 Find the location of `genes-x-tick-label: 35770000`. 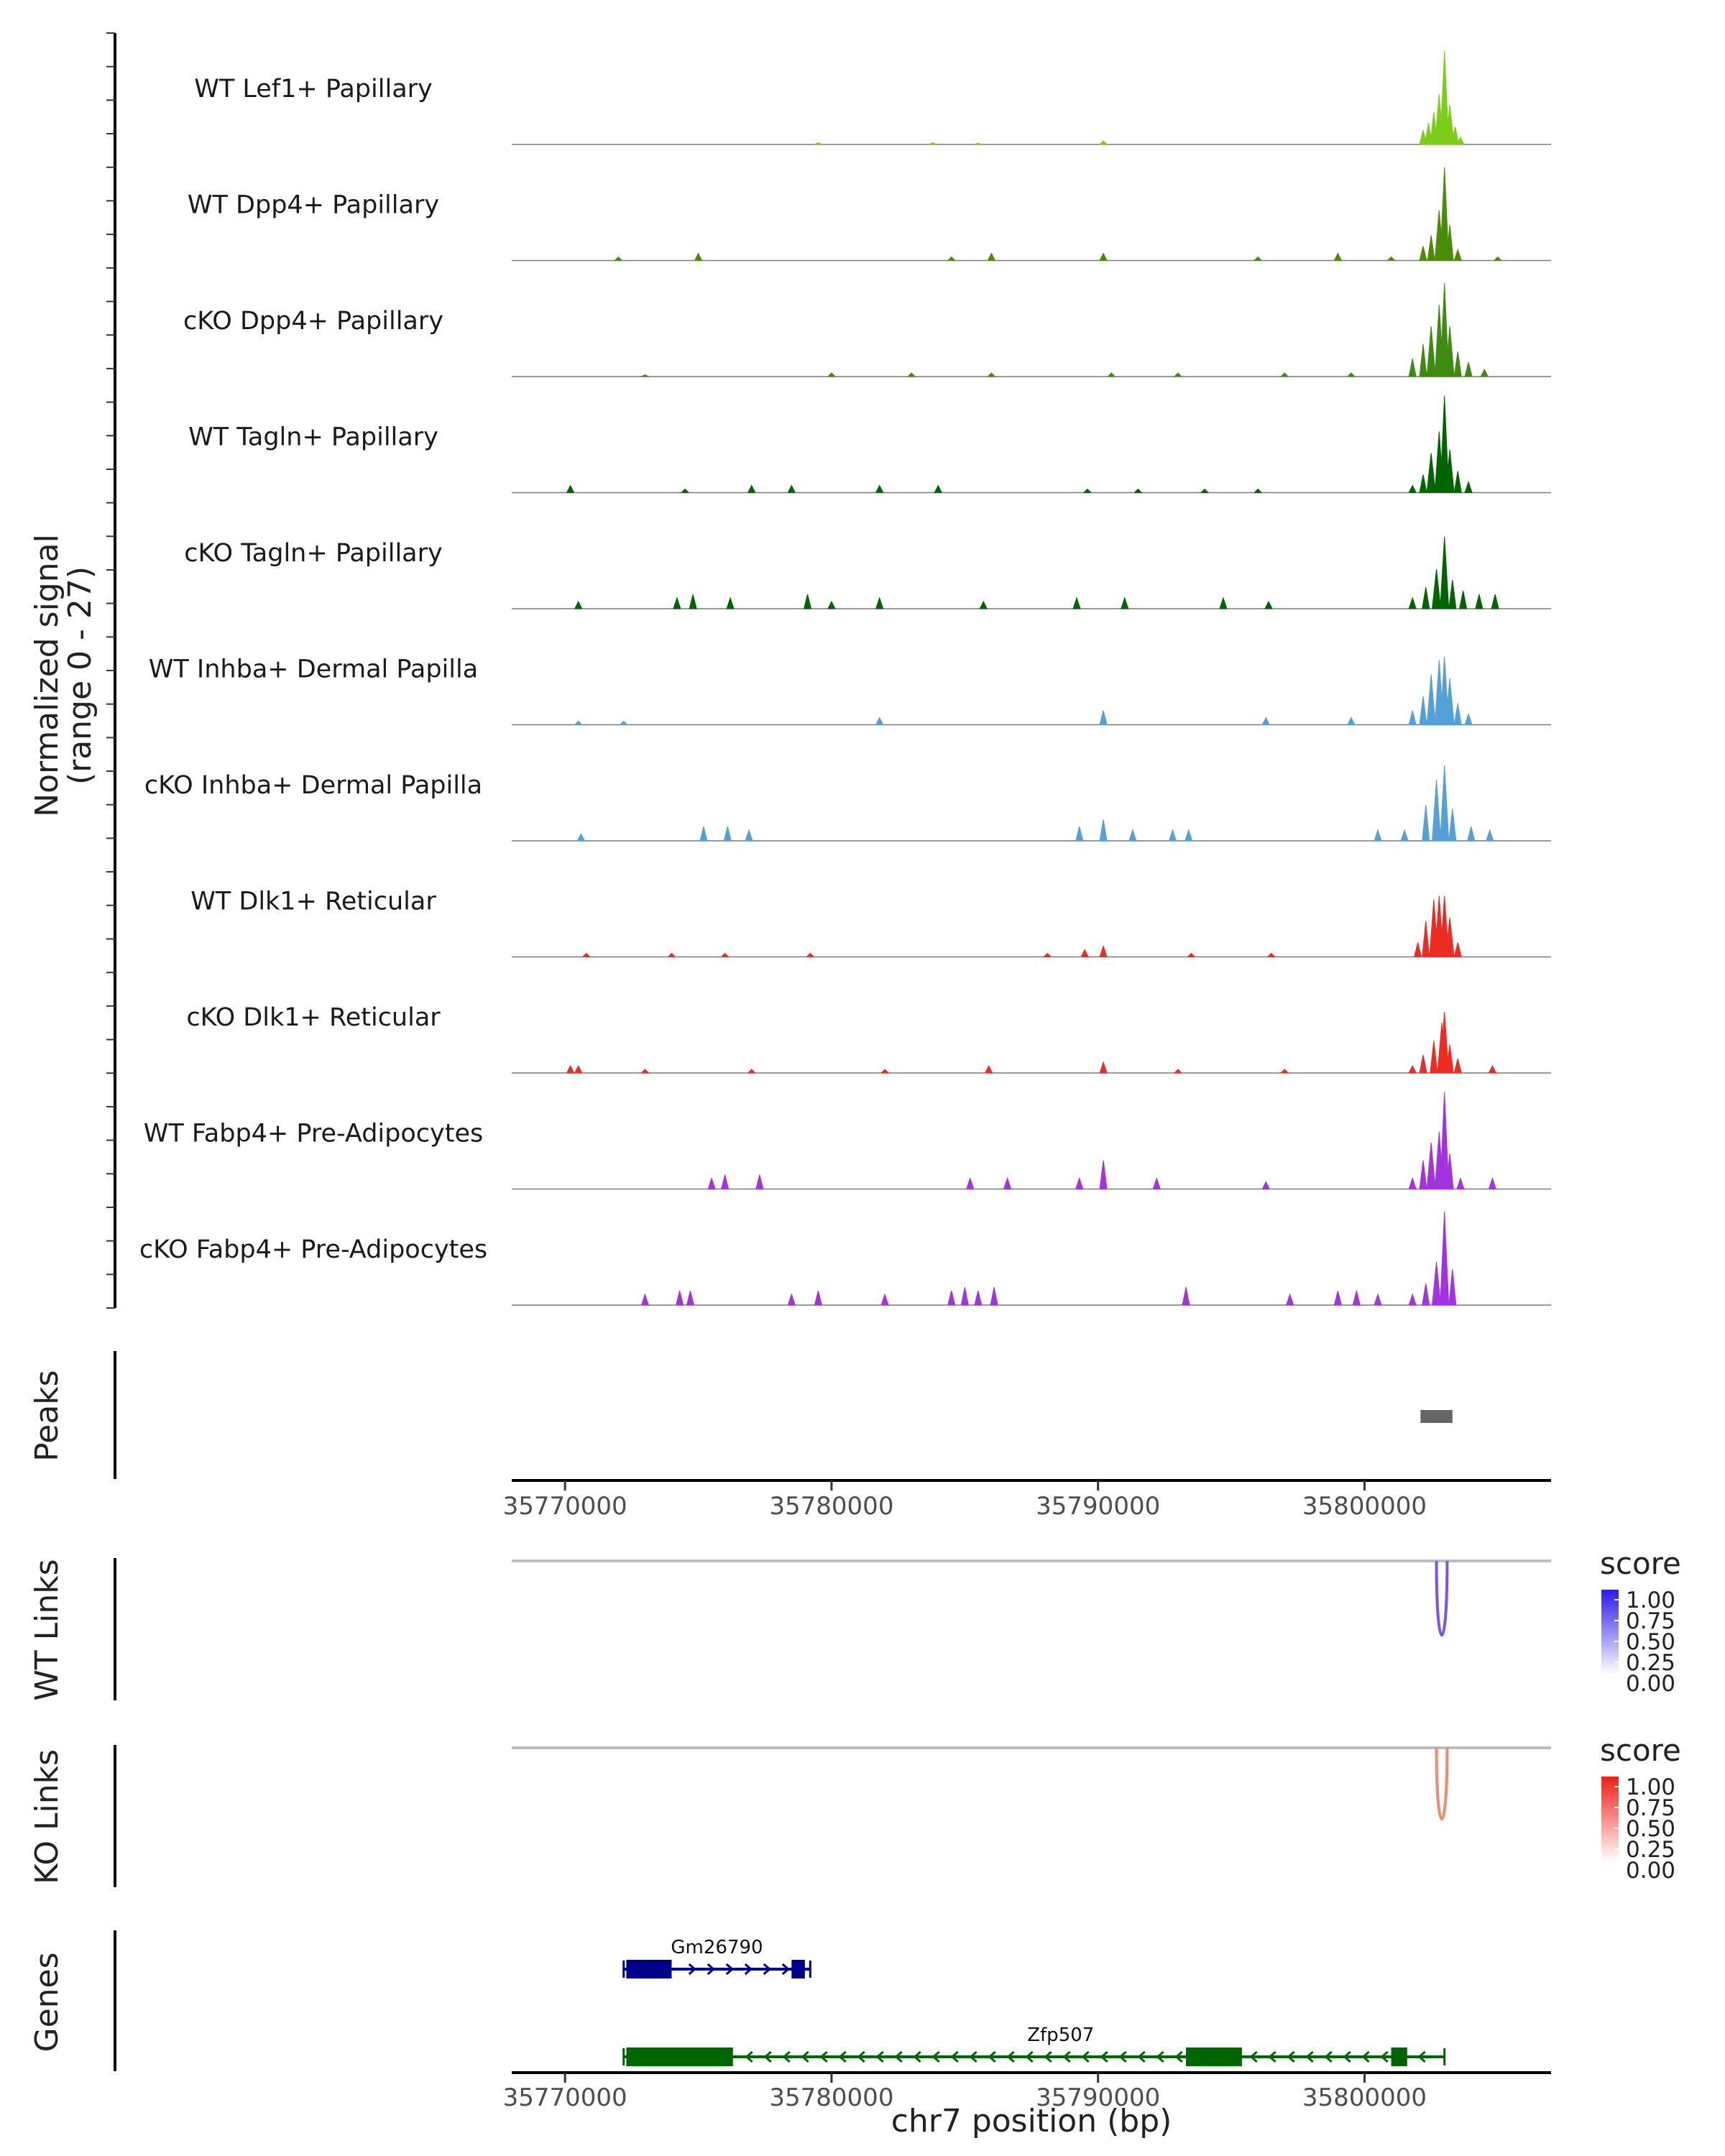

genes-x-tick-label: 35770000 is located at coordinates (565, 2097).